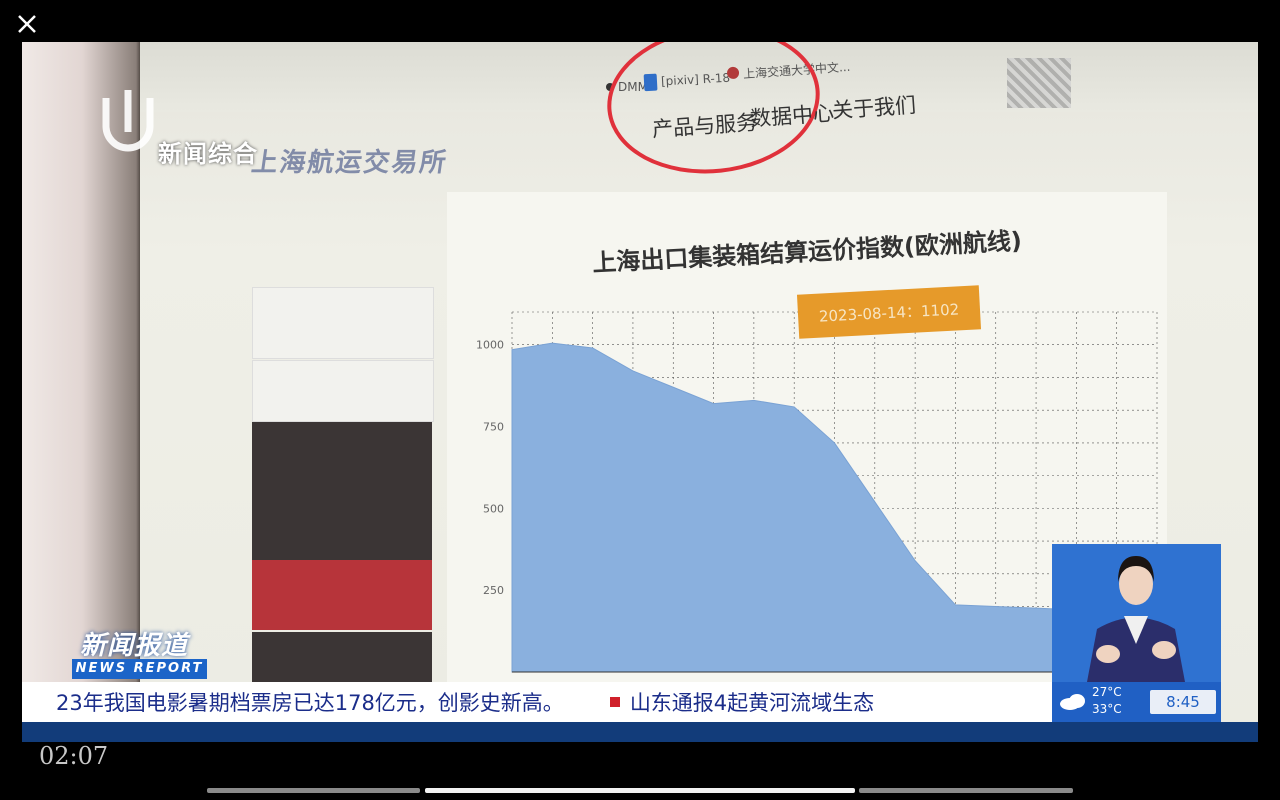 The image size is (1280, 800). What do you see at coordinates (1039, 83) in the screenshot?
I see `qr-code` at bounding box center [1039, 83].